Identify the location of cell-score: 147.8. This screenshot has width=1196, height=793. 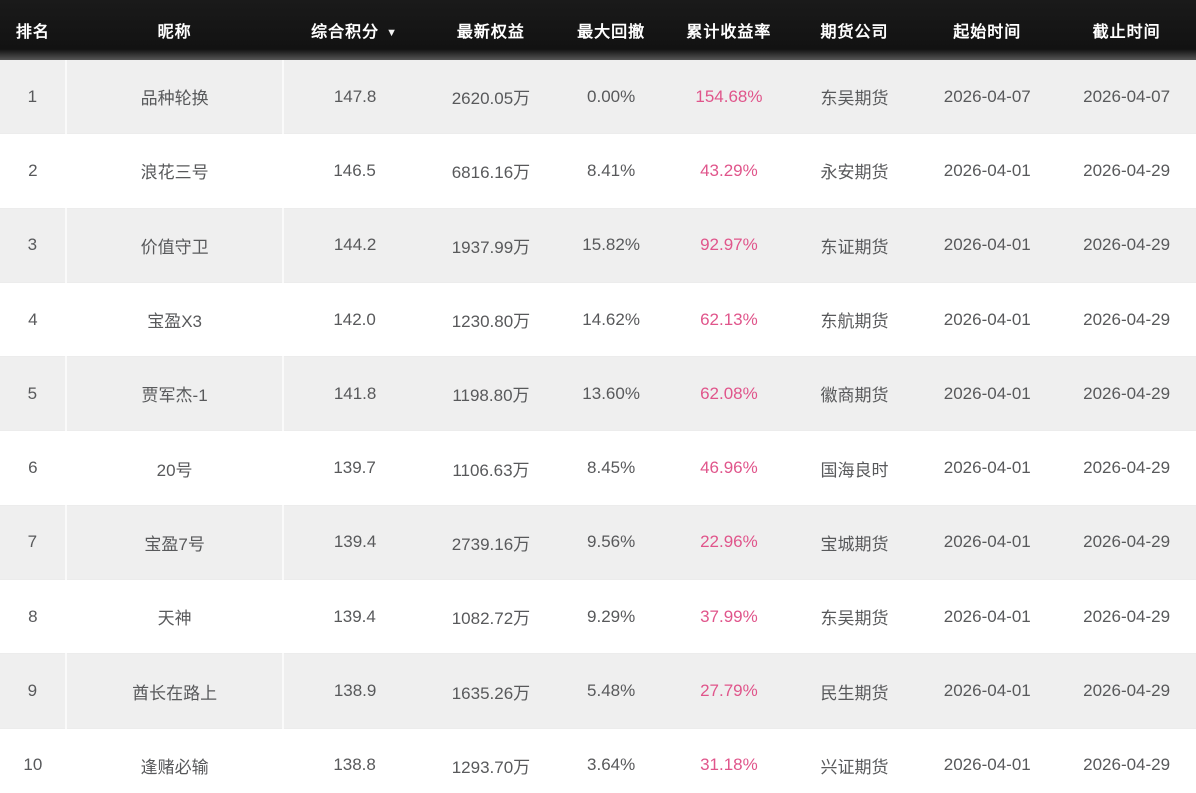
(355, 96).